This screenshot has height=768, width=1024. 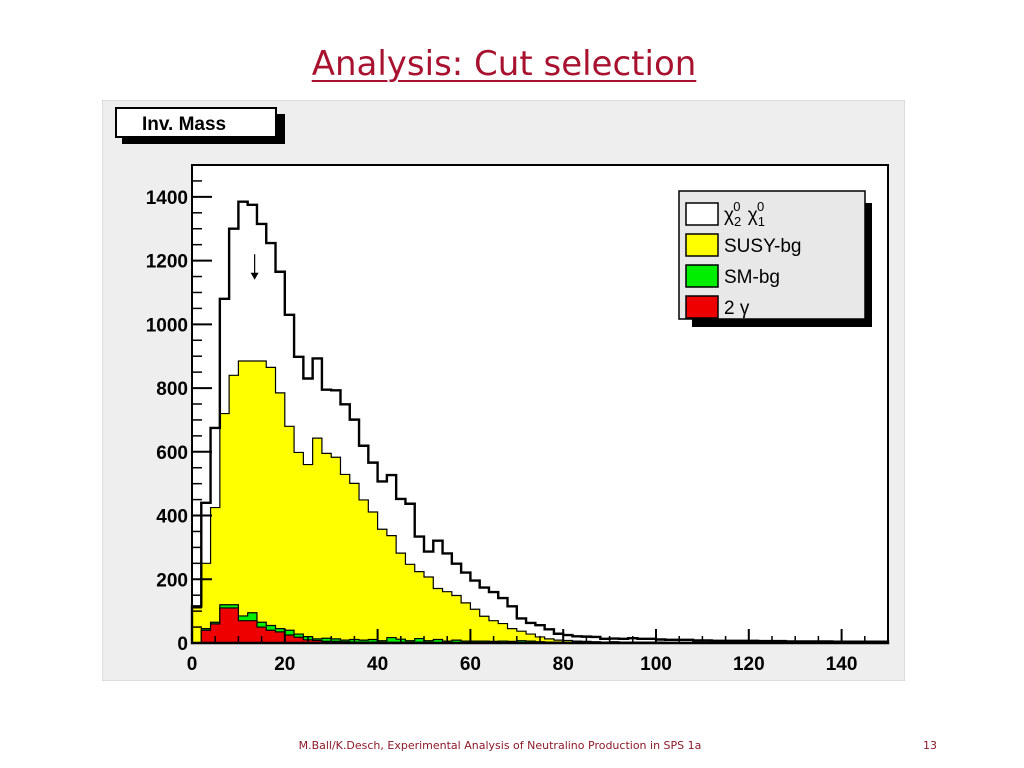 I want to click on legend-label: 2 γ, so click(x=737, y=308).